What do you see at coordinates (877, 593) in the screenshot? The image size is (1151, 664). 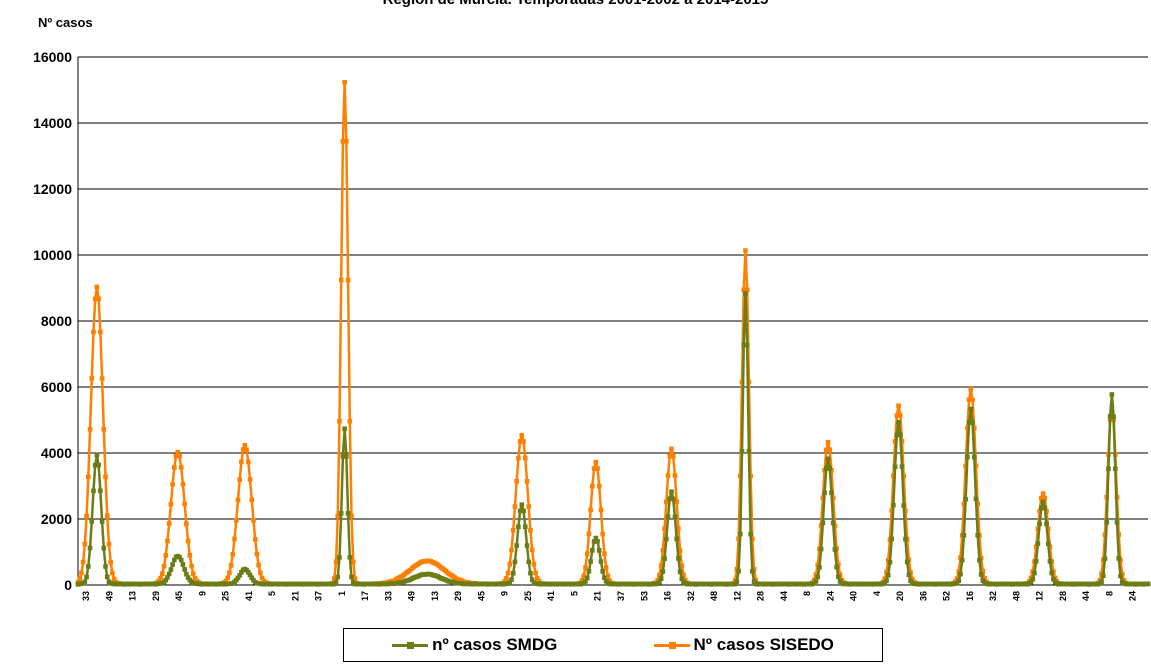 I see `x-tick-label: 4` at bounding box center [877, 593].